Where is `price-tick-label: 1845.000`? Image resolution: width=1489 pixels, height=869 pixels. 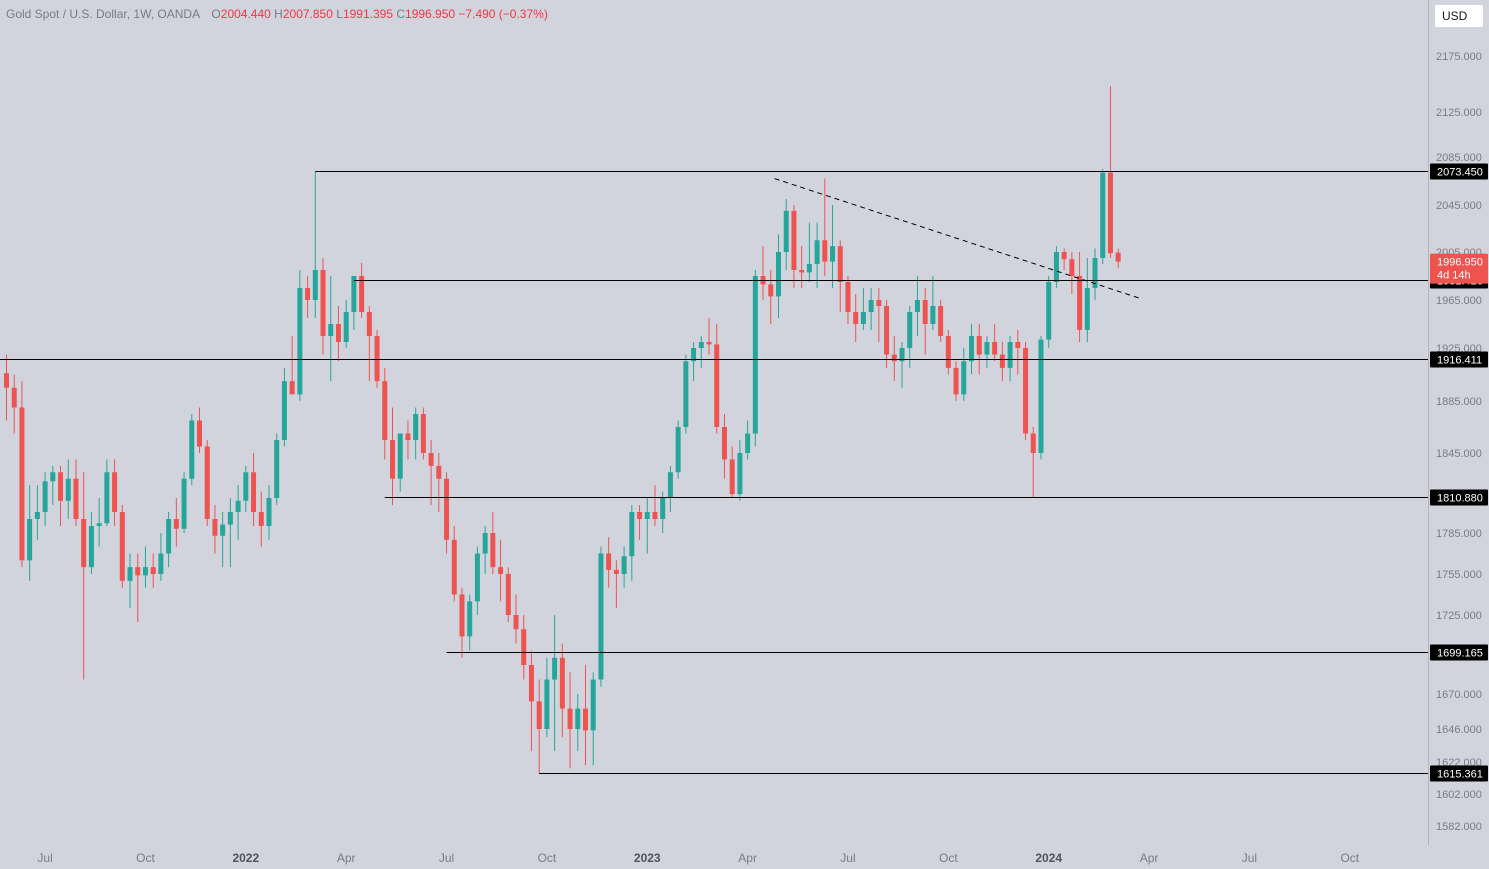
price-tick-label: 1845.000 is located at coordinates (1459, 454).